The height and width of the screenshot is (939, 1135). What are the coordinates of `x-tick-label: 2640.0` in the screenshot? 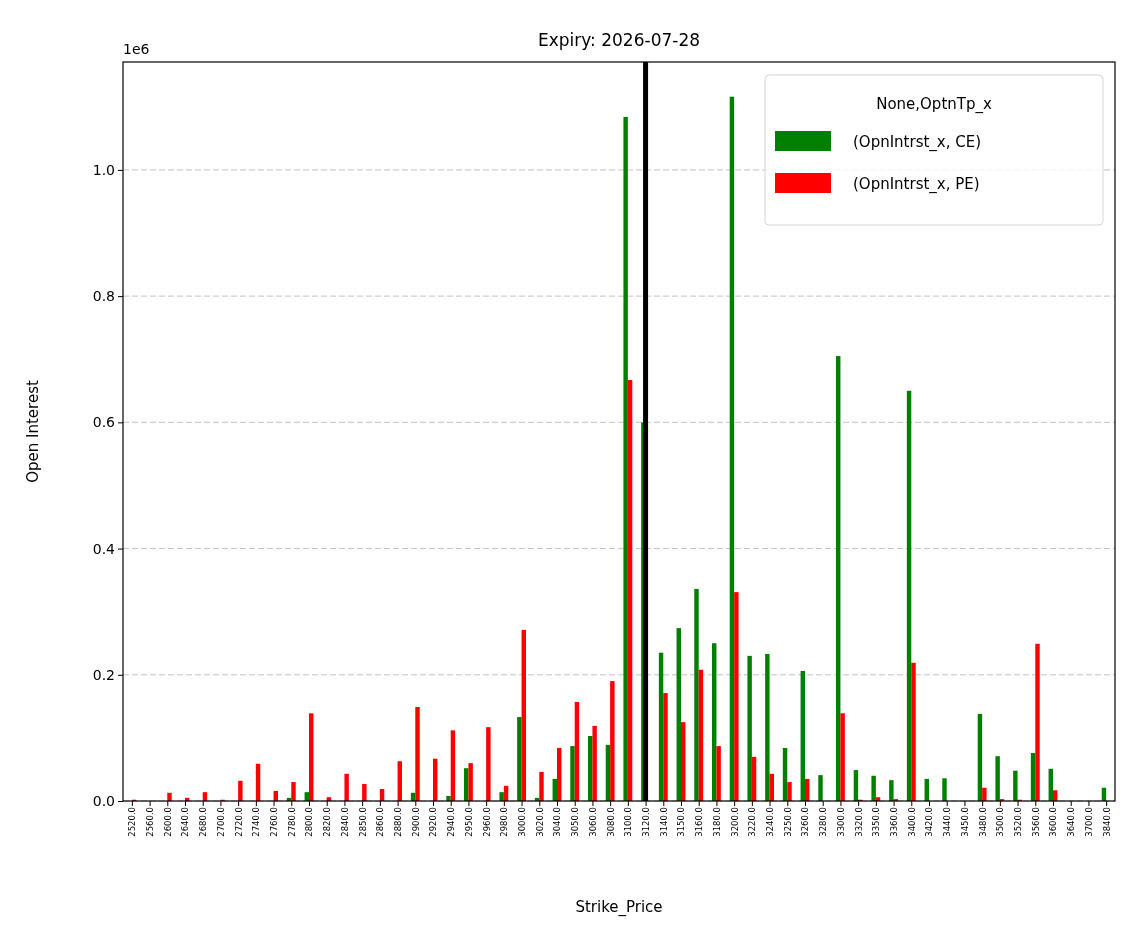 It's located at (185, 822).